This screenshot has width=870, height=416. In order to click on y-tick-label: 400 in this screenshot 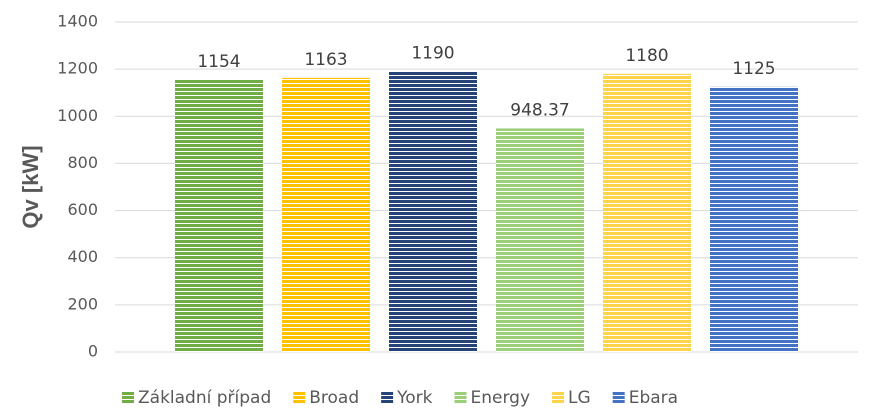, I will do `click(82, 256)`.